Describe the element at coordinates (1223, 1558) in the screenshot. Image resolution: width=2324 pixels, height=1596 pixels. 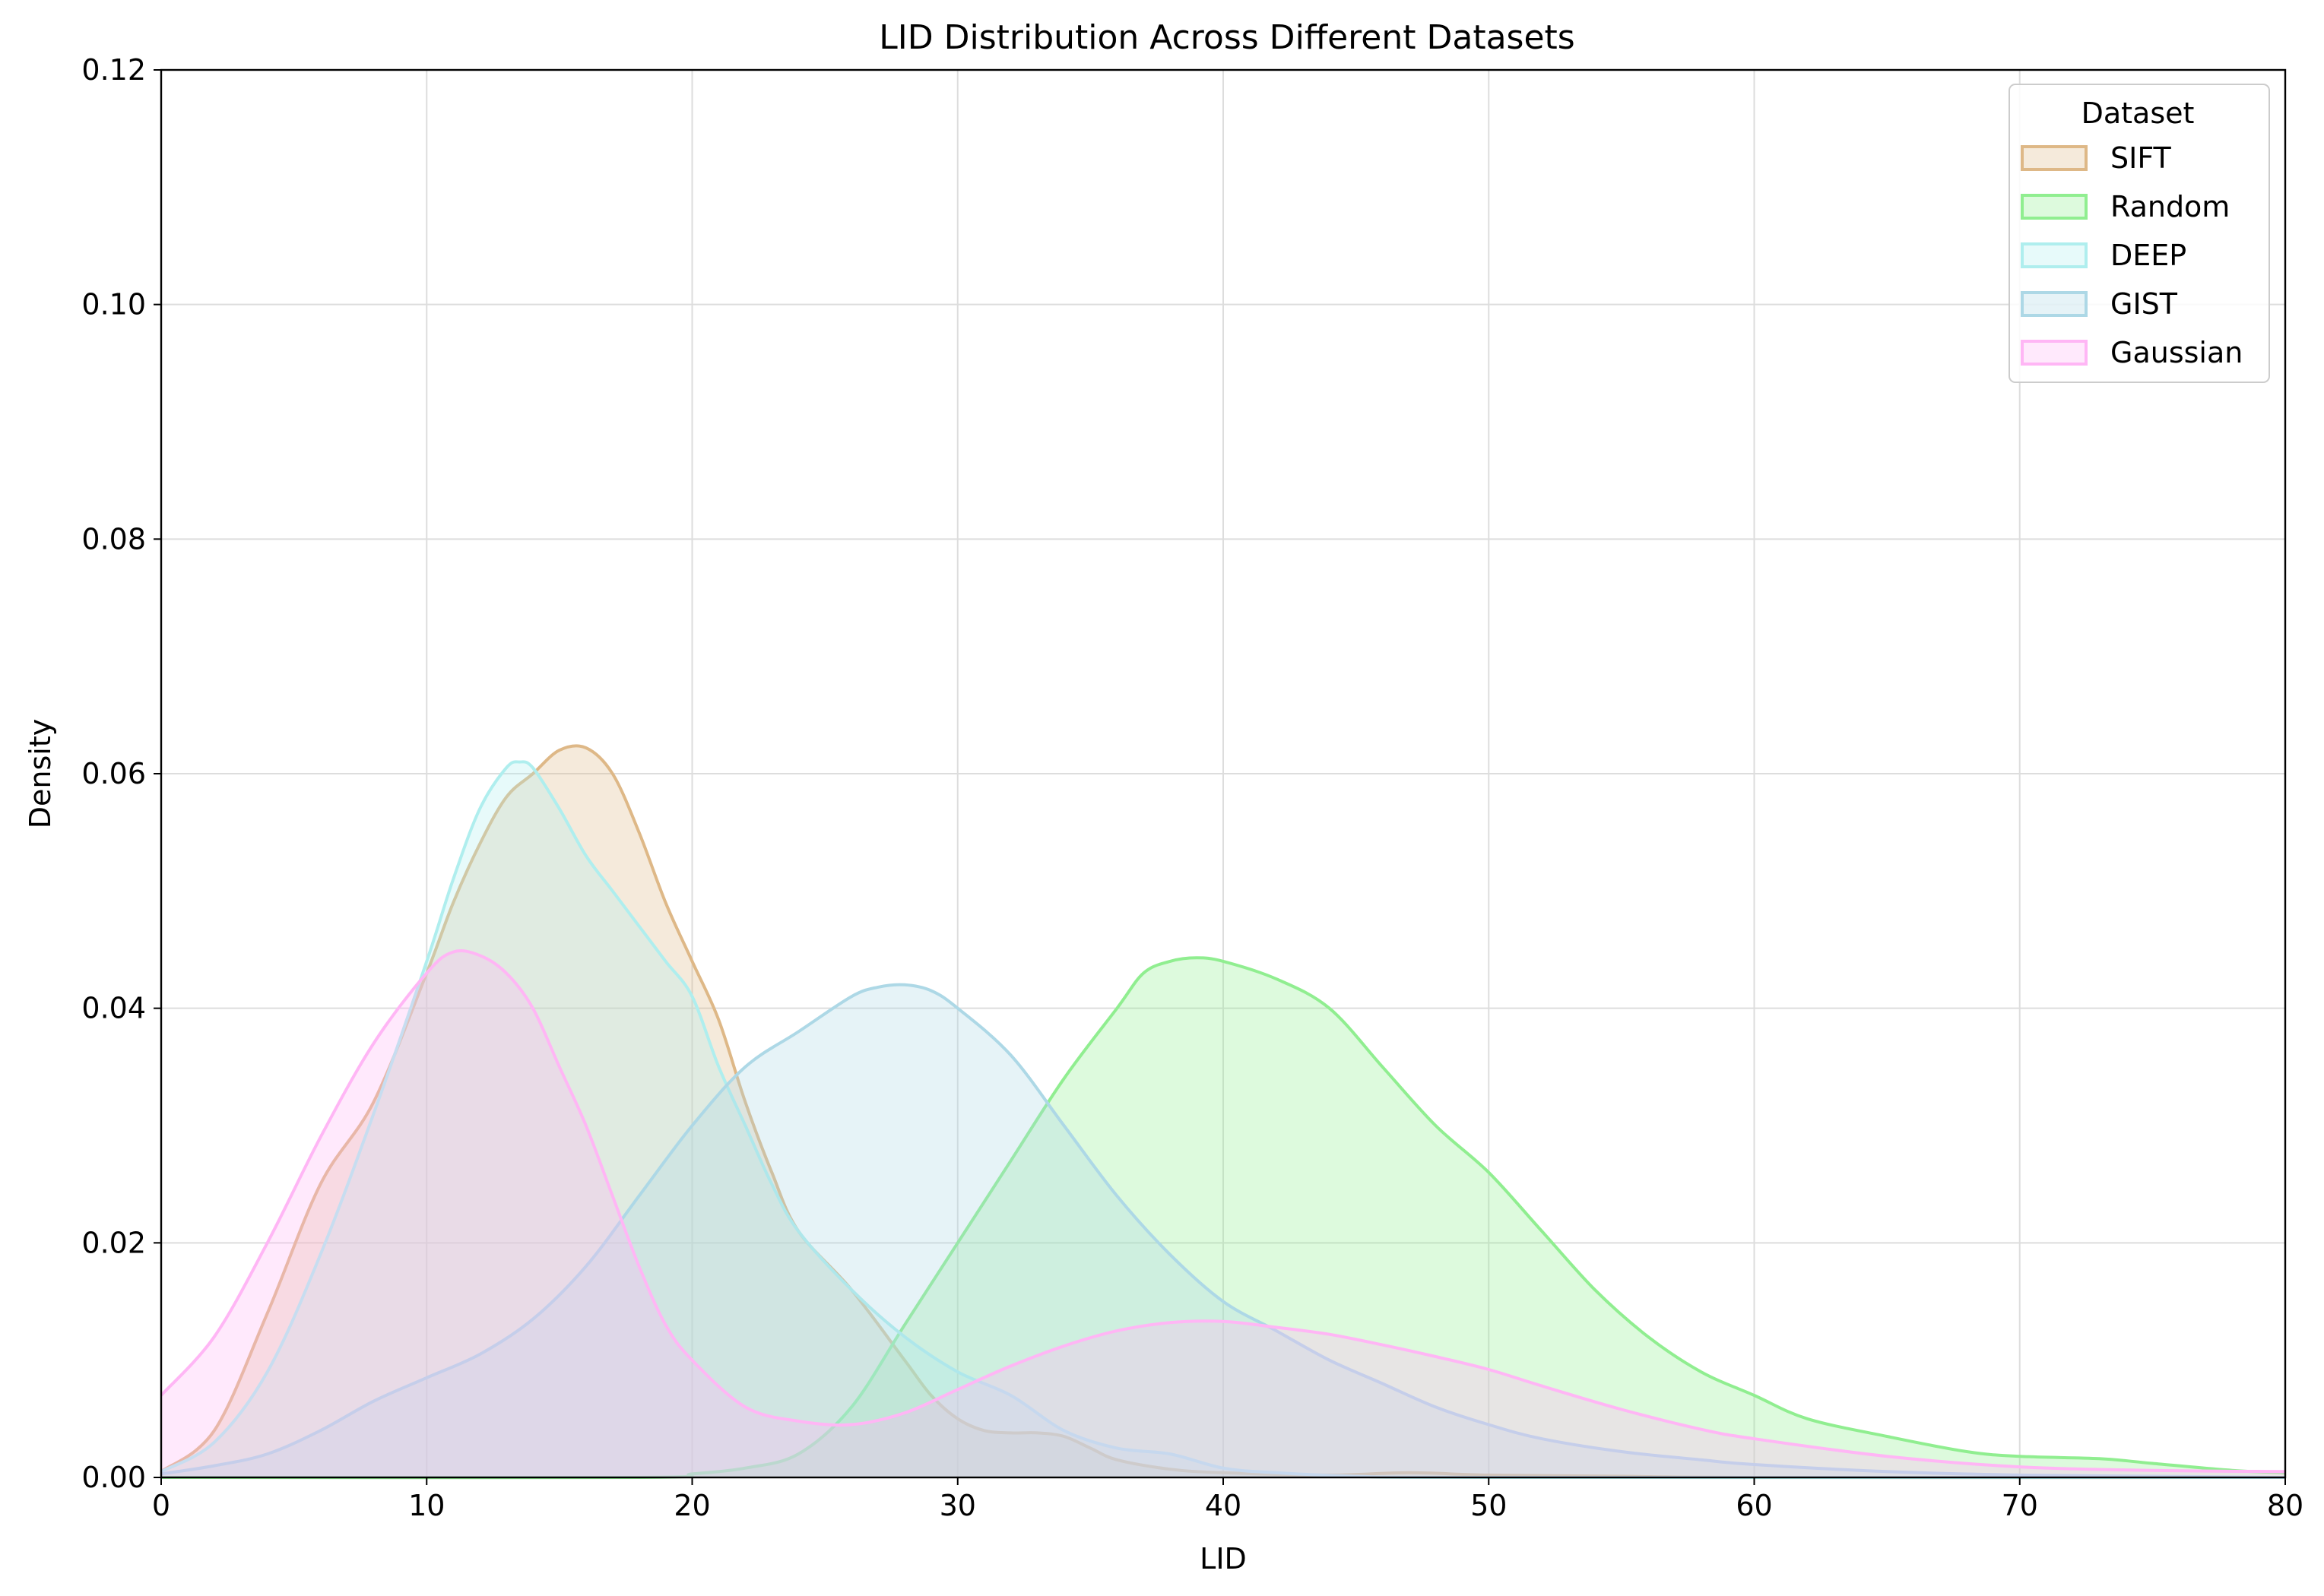
I see `x-axis-label: LID` at that location.